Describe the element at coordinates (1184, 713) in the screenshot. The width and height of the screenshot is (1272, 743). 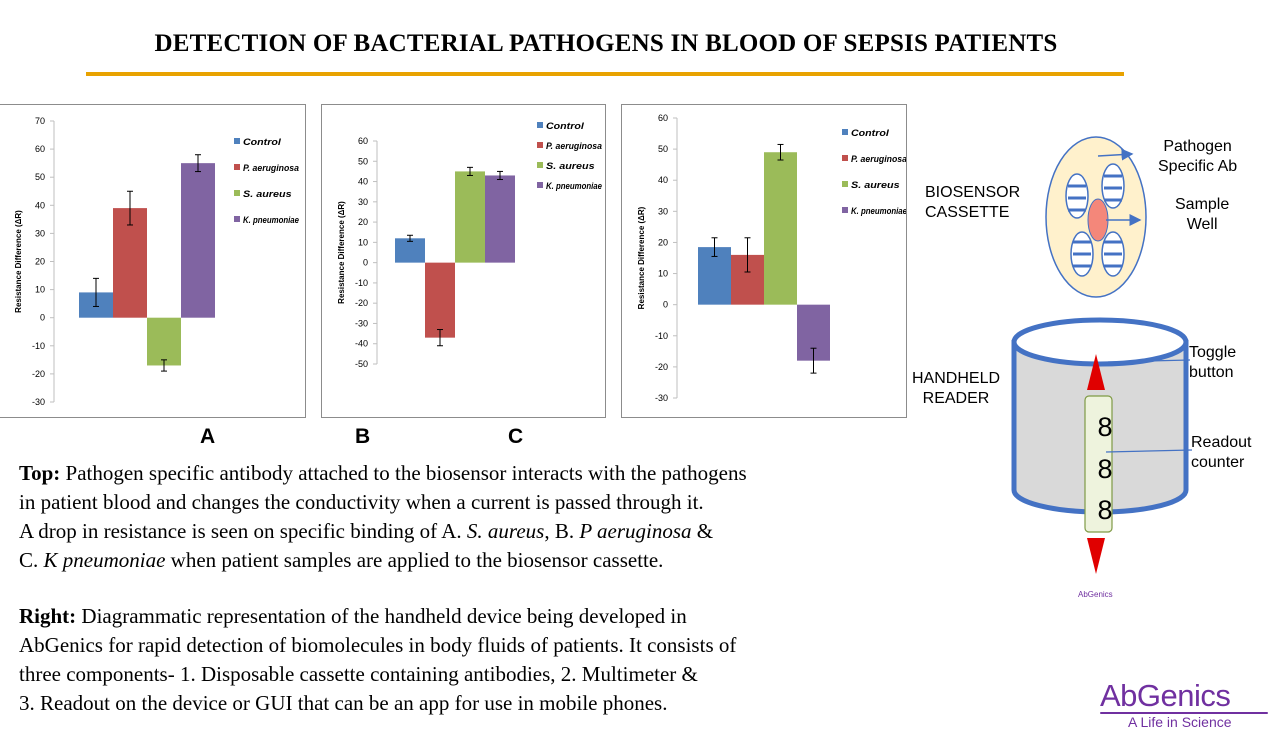
I see `brand-swoosh` at that location.